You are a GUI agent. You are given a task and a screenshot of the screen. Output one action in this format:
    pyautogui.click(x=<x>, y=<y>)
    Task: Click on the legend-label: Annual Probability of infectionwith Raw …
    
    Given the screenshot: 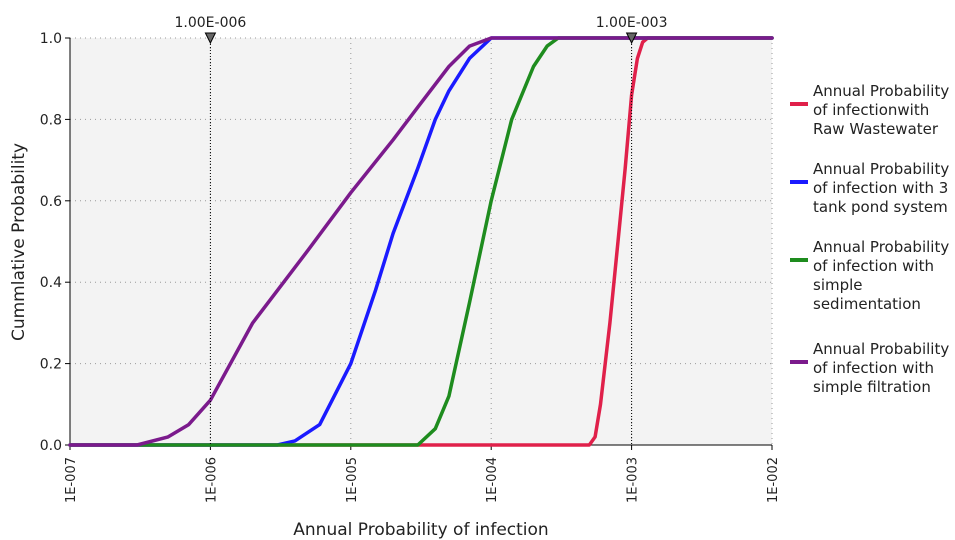 What is the action you would take?
    pyautogui.click(x=881, y=110)
    